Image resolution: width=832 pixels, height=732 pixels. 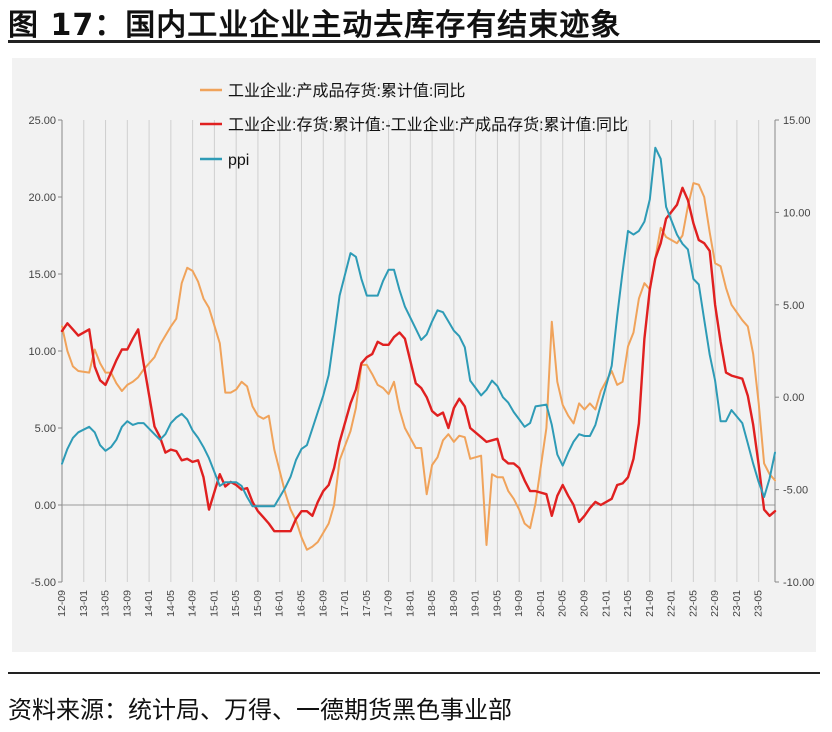 I want to click on legend-label-1: 工业企业:产成品存货:累计值:同比, so click(x=346, y=91).